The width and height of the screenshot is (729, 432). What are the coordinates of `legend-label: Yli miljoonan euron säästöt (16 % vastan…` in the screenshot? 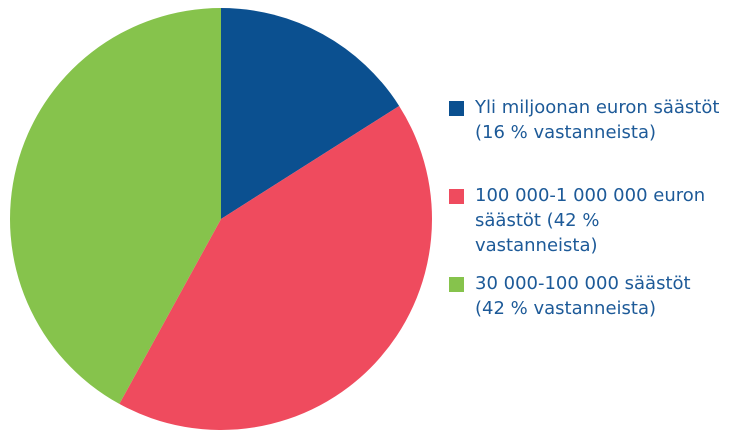 It's located at (597, 120).